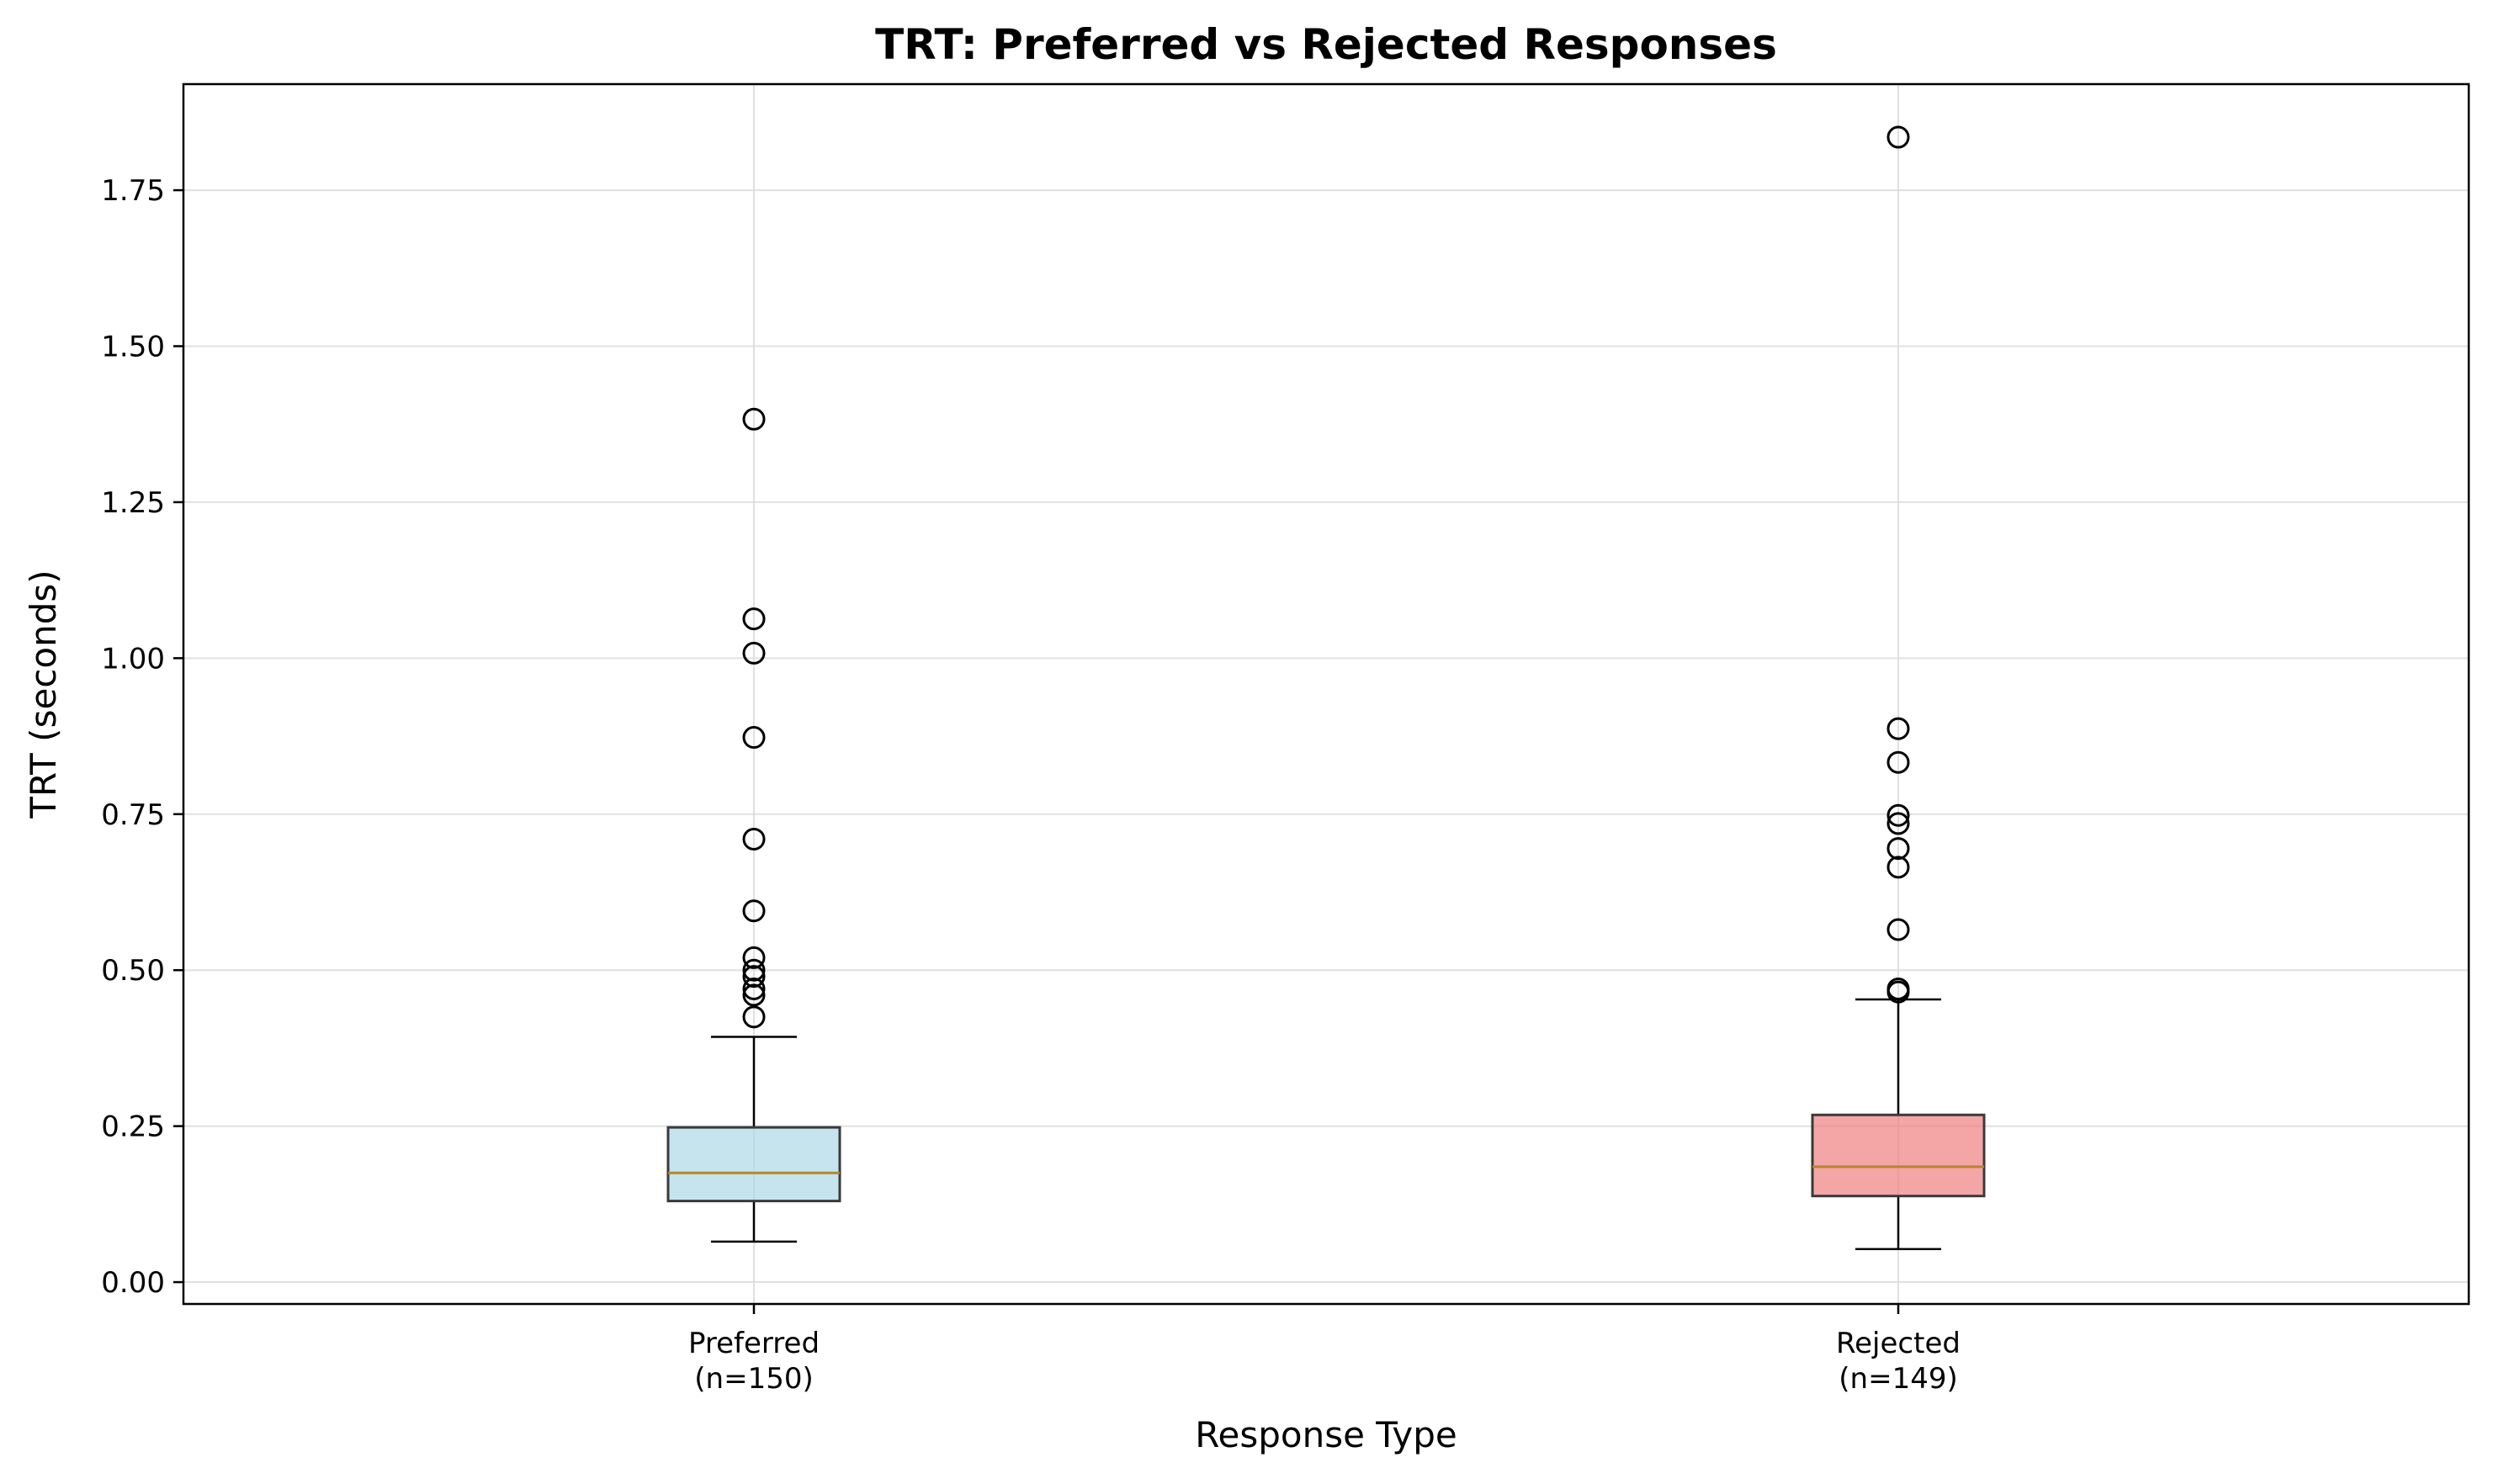  Describe the element at coordinates (1325, 1350) in the screenshot. I see `x-axis: Preferred(n=150) Rejected(n=149)` at that location.